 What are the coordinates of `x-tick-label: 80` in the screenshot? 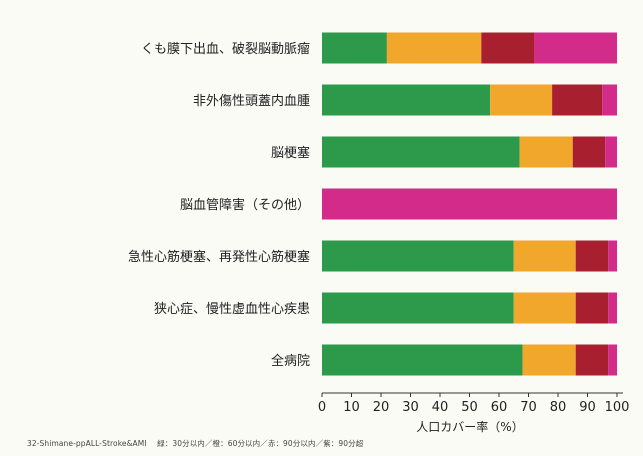 It's located at (558, 407).